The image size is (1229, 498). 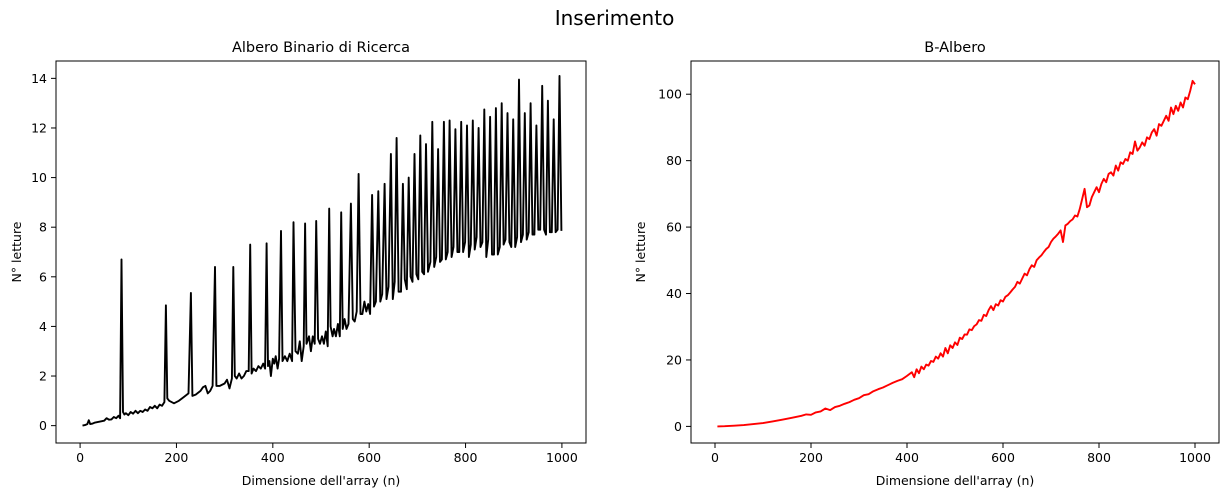 What do you see at coordinates (1099, 457) in the screenshot?
I see `b-tree-x-tick-label: 800` at bounding box center [1099, 457].